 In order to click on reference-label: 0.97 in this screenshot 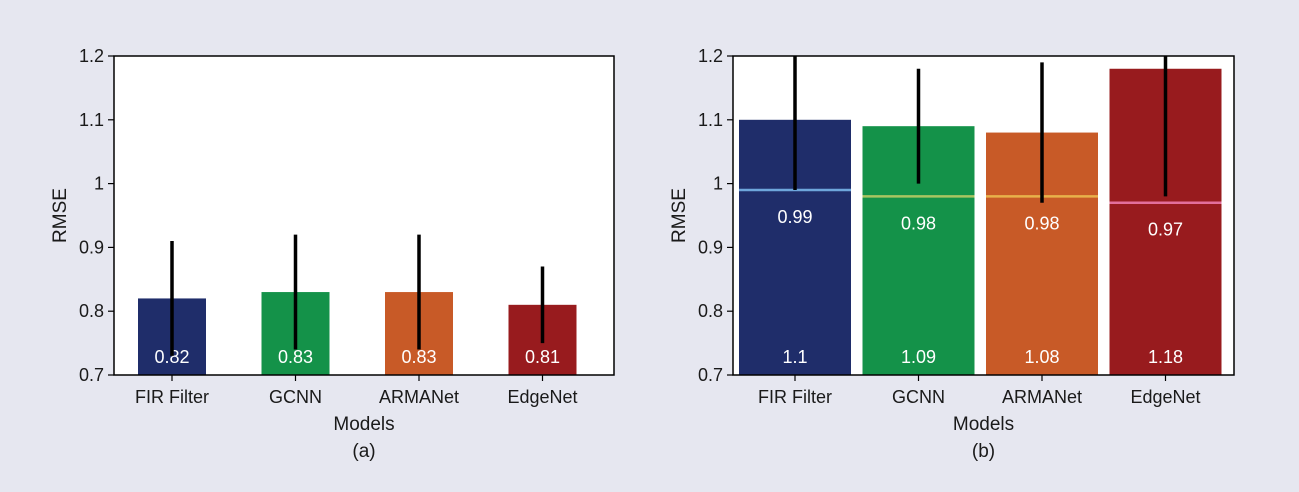, I will do `click(1165, 230)`.